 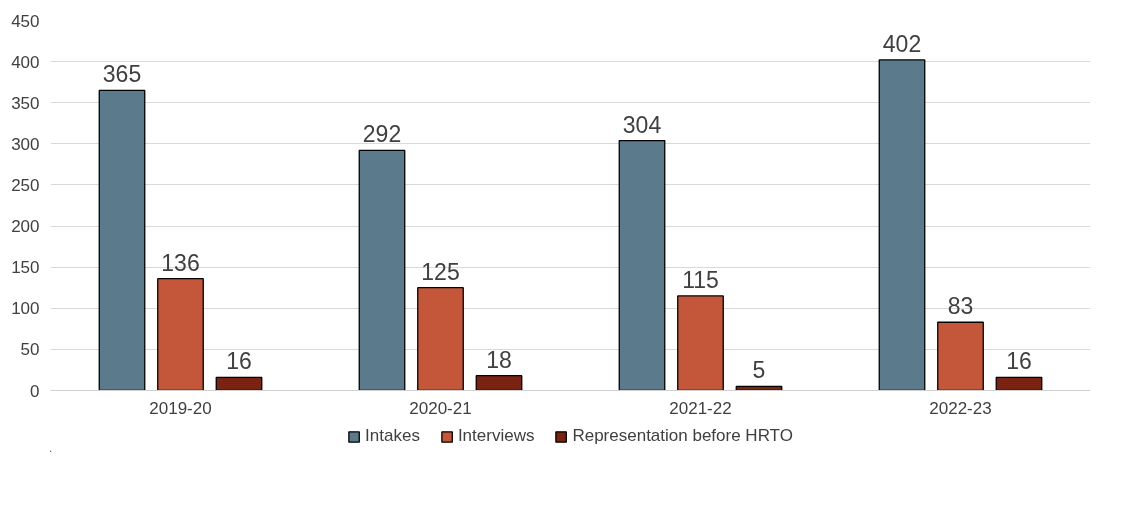 What do you see at coordinates (960, 306) in the screenshot?
I see `data-label: 83` at bounding box center [960, 306].